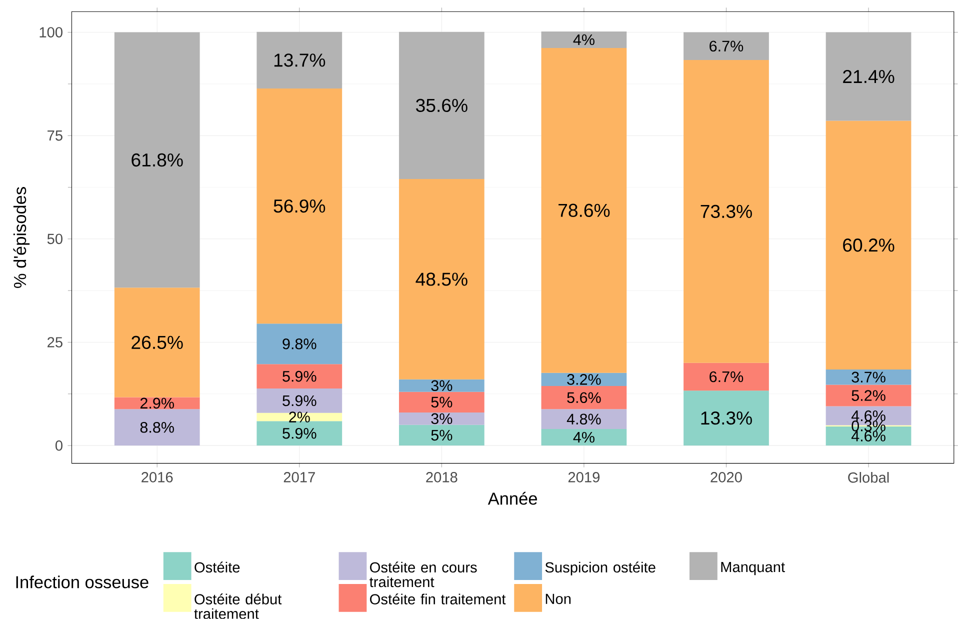  I want to click on data-label: 5.6%, so click(584, 398).